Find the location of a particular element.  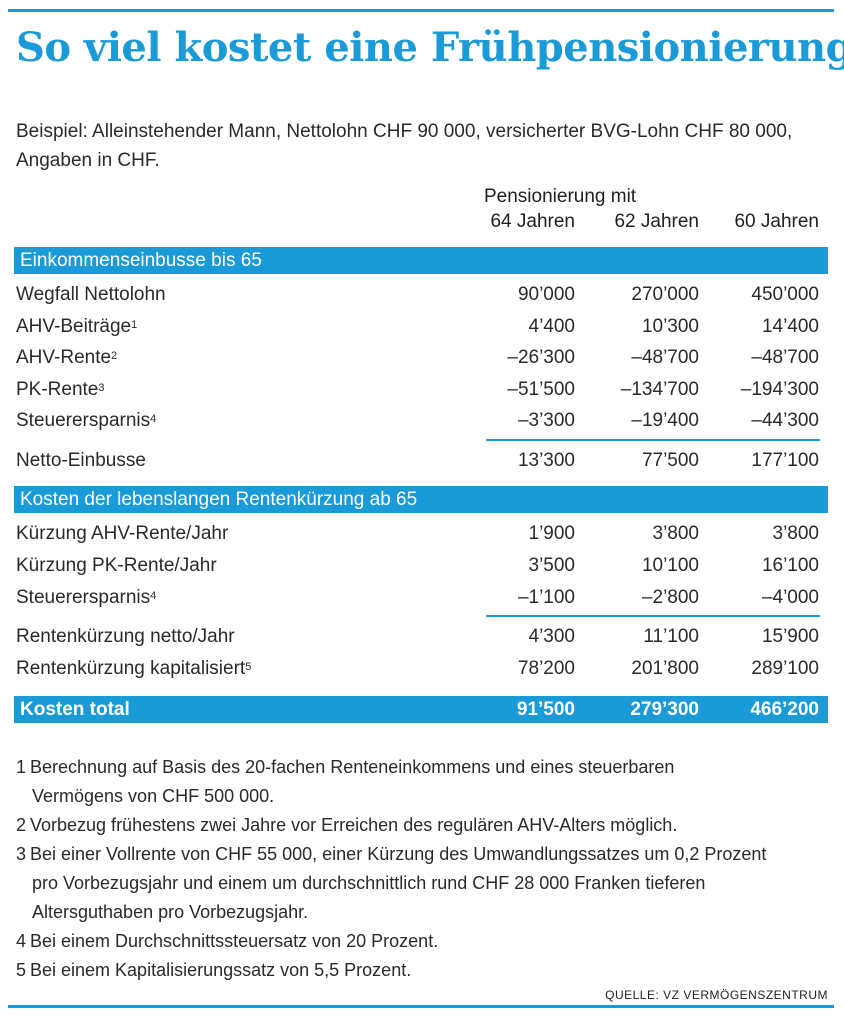

table-row: AHV-Rente2 –26’300 –48’700 –48’700 is located at coordinates (418, 358).